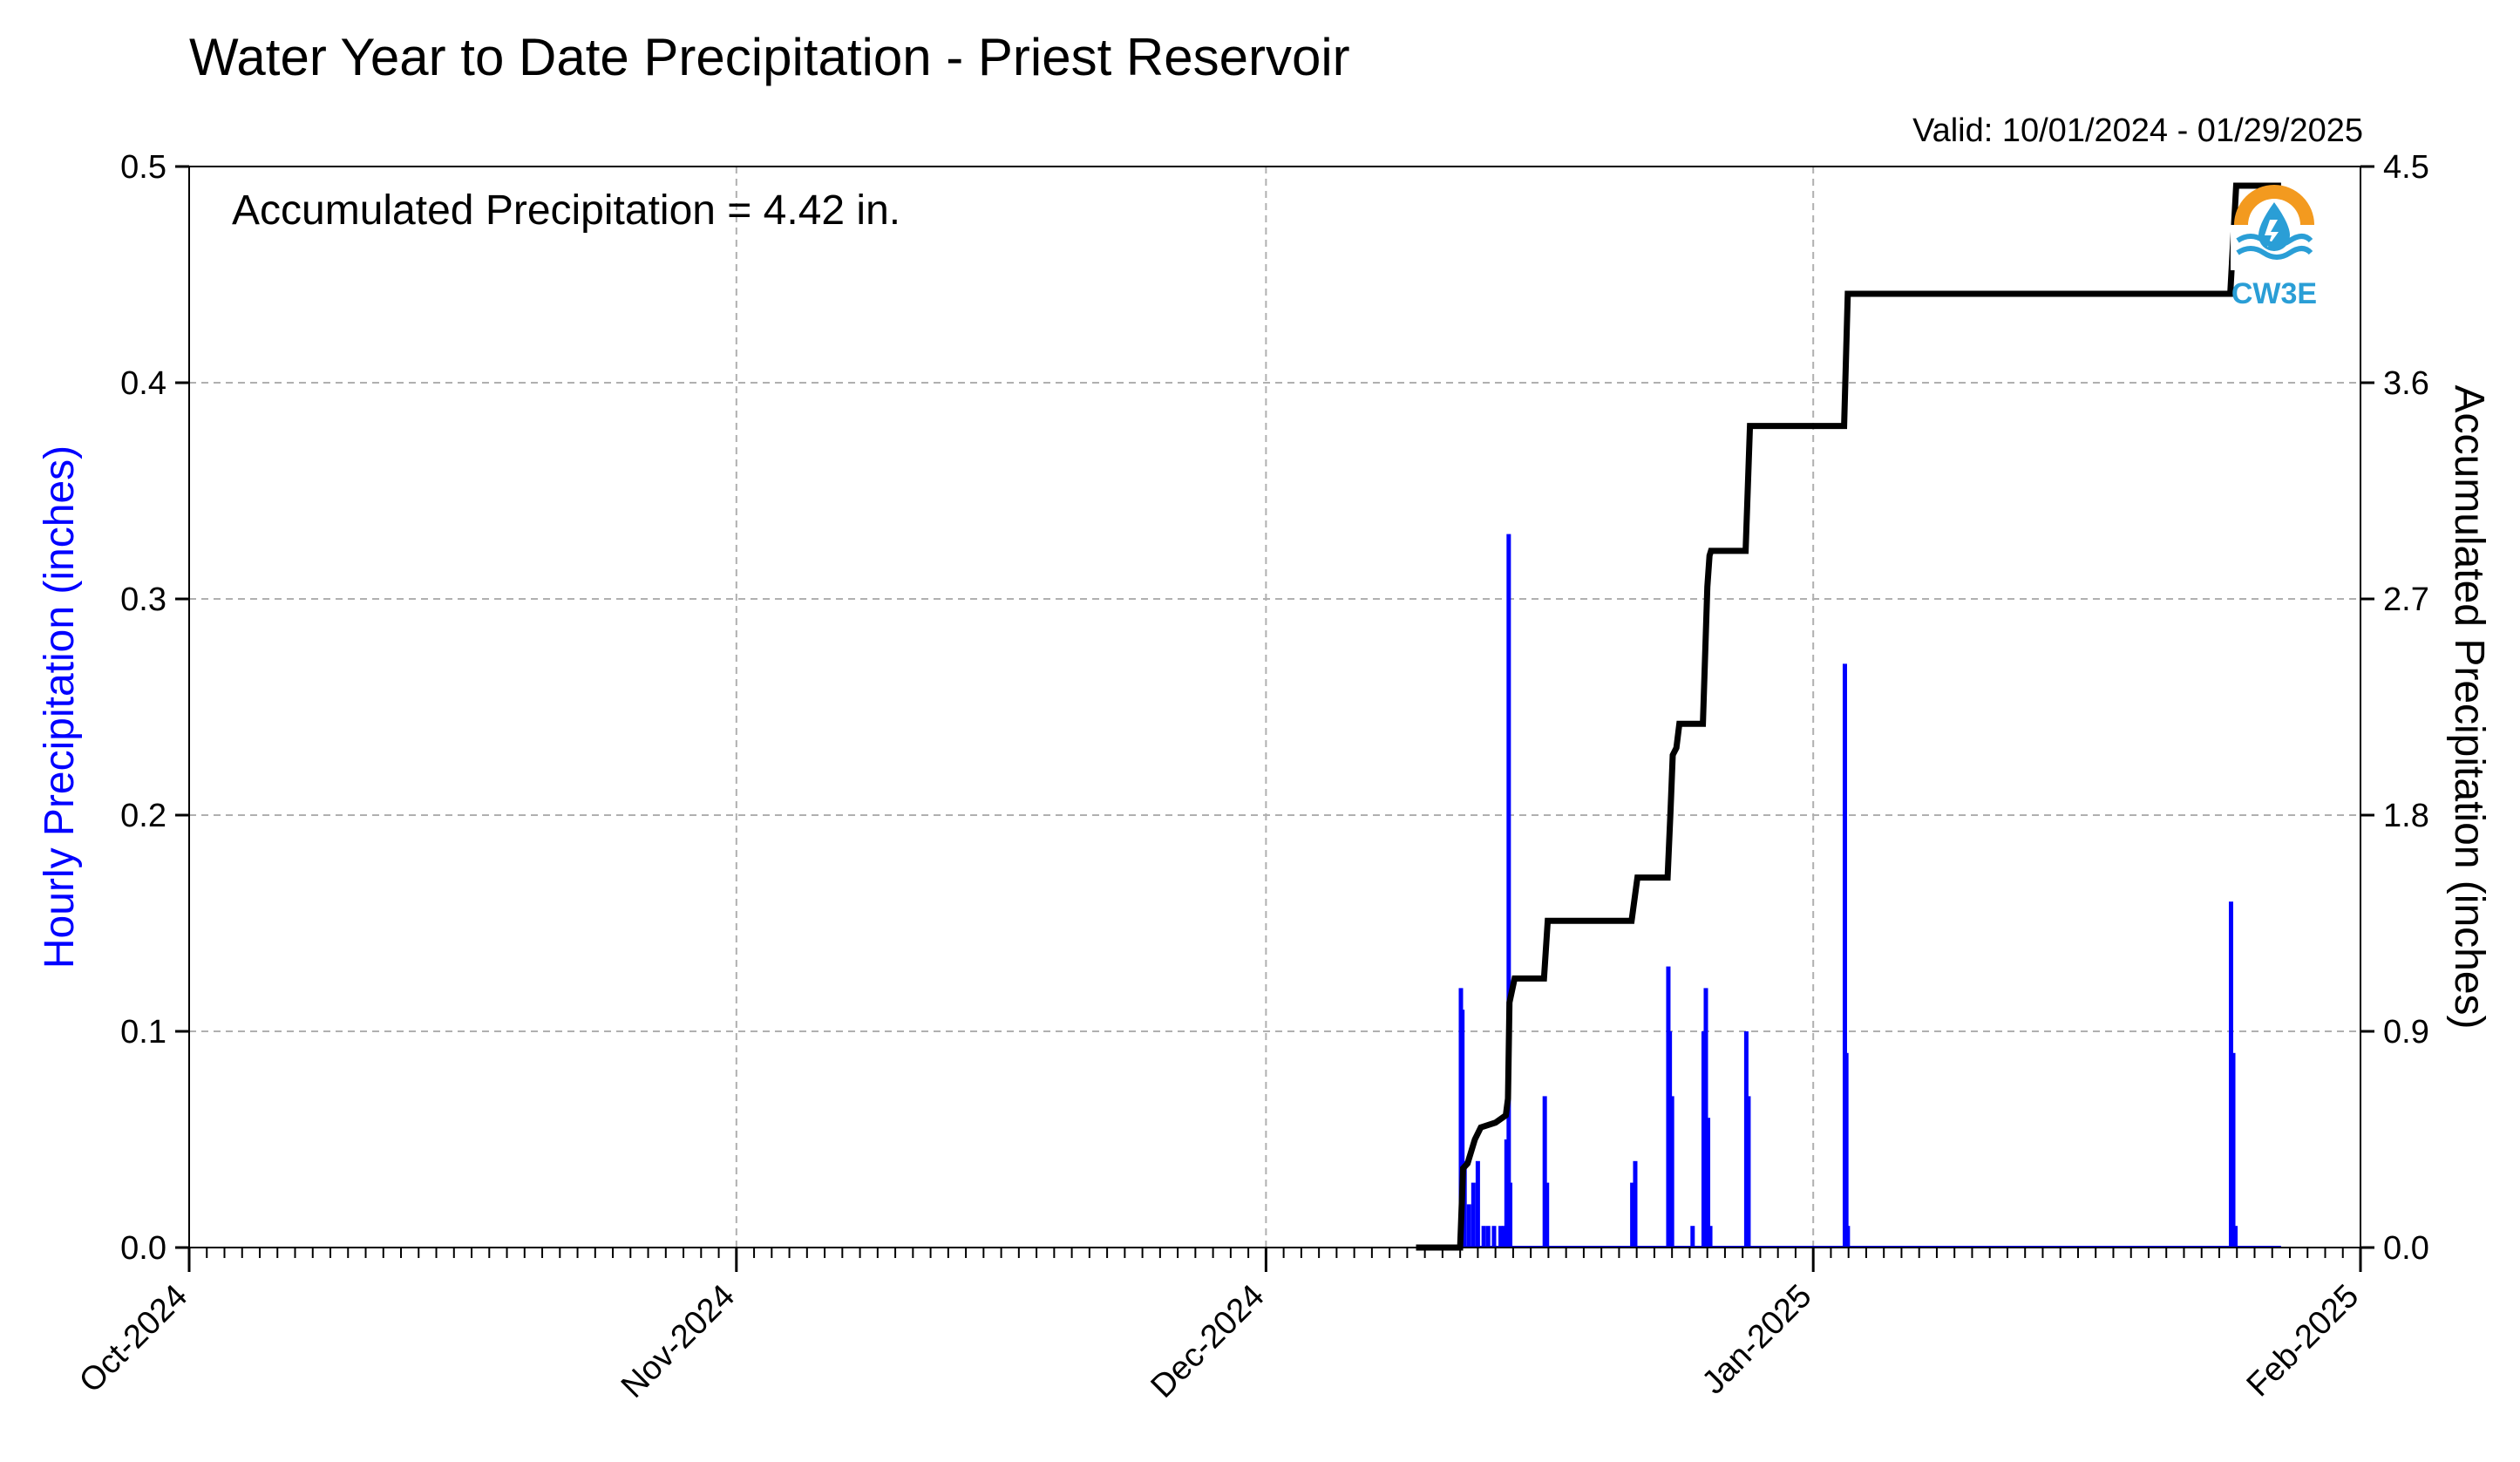  What do you see at coordinates (143, 1248) in the screenshot?
I see `y-left-tick-label: 0.0` at bounding box center [143, 1248].